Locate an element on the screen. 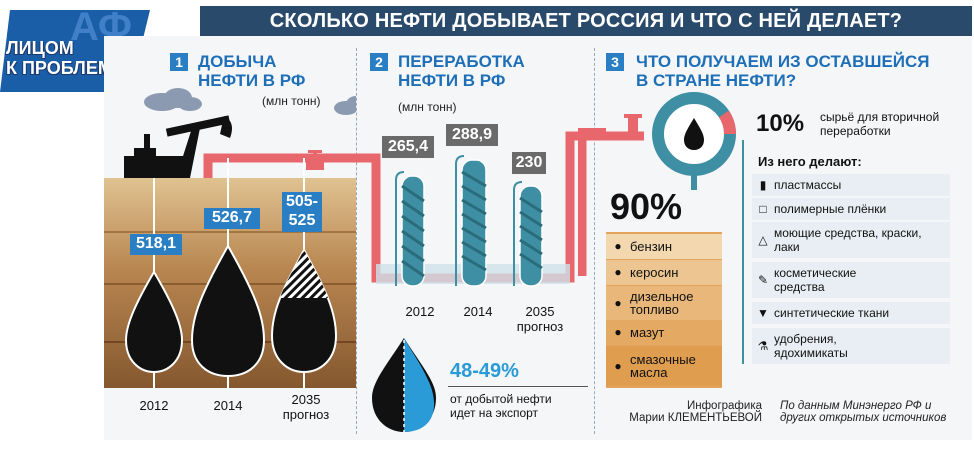  product-diesel: ● дизельное топливо is located at coordinates (664, 303).